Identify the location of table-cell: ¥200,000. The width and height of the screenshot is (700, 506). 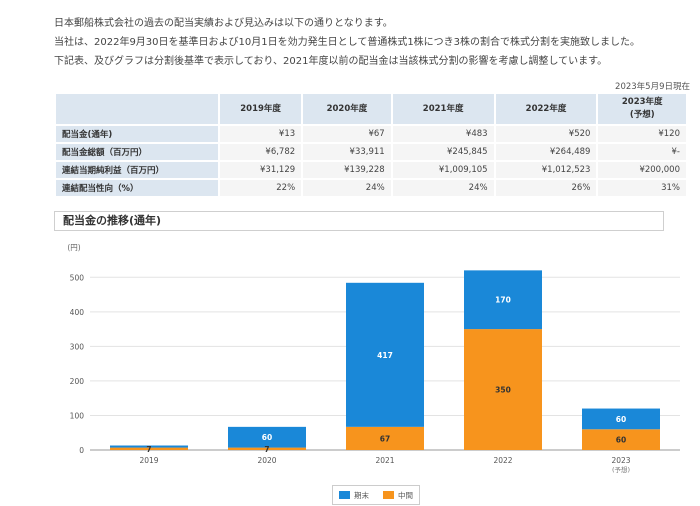
(642, 170).